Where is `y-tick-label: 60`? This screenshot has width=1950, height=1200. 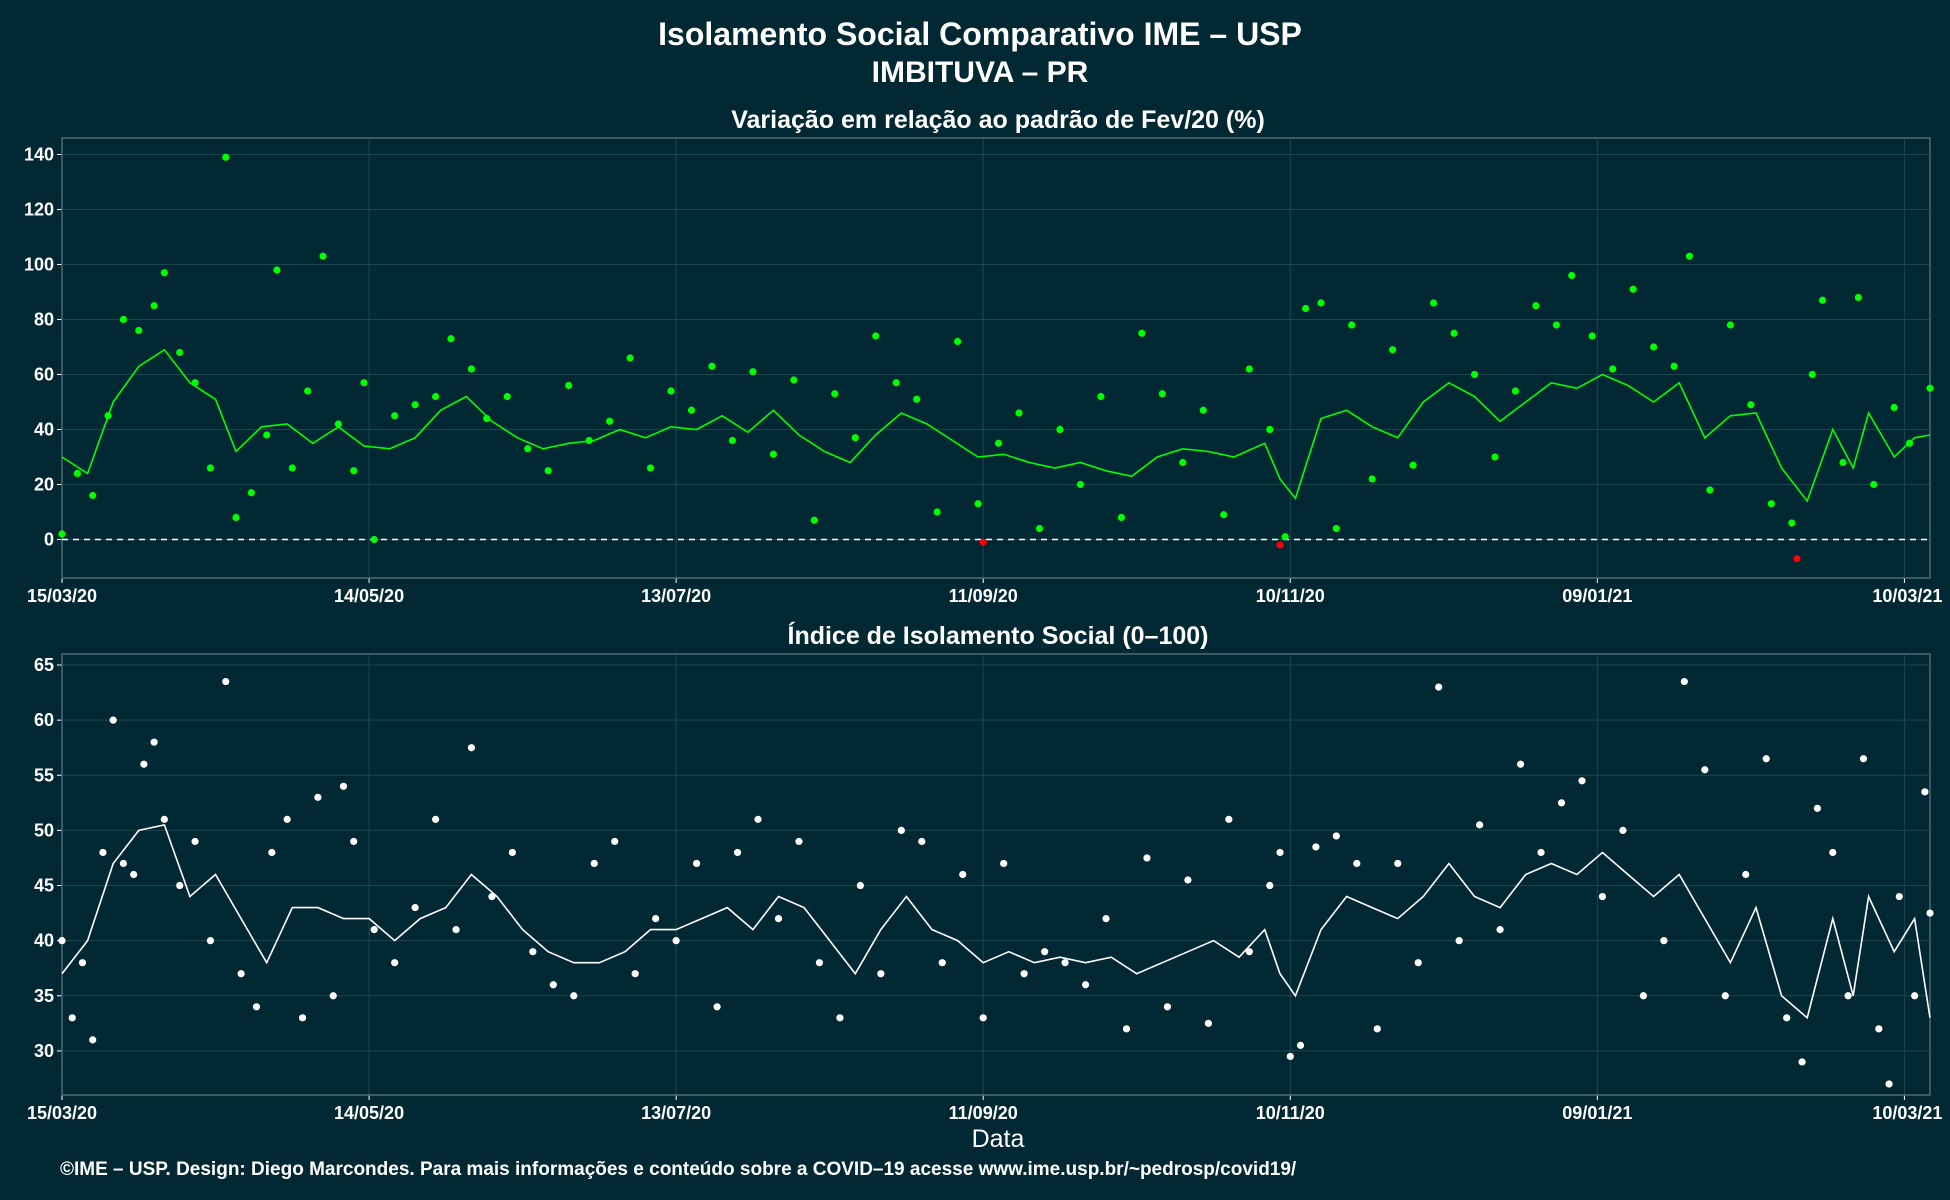
y-tick-label: 60 is located at coordinates (44, 375).